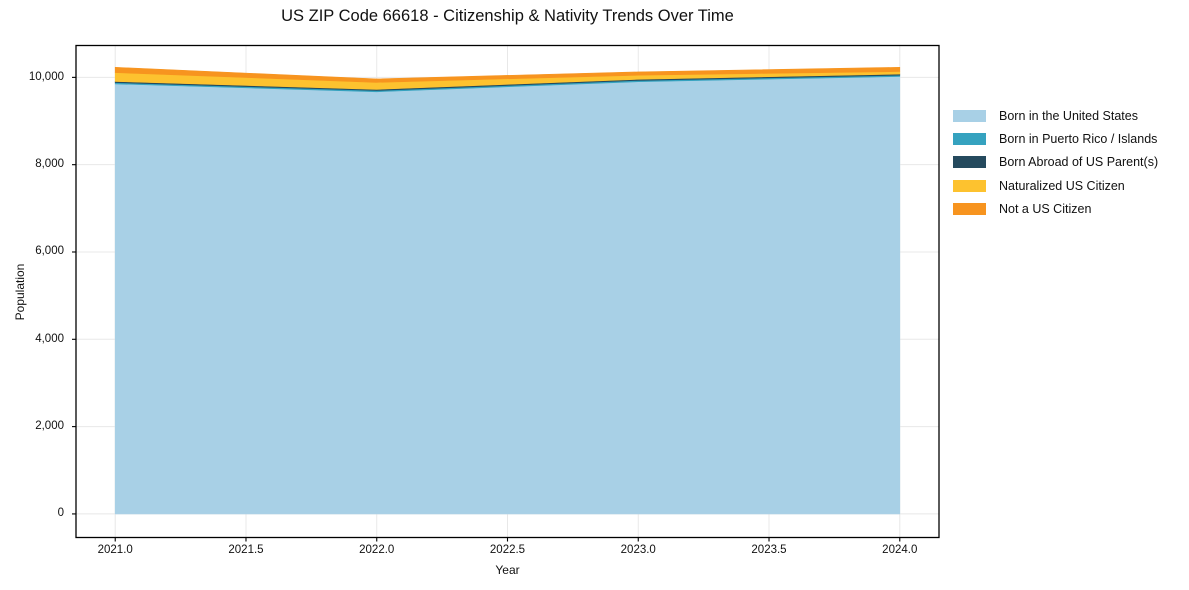 This screenshot has width=1189, height=590. What do you see at coordinates (969, 209) in the screenshot?
I see `legend-swatch-not-citizen` at bounding box center [969, 209].